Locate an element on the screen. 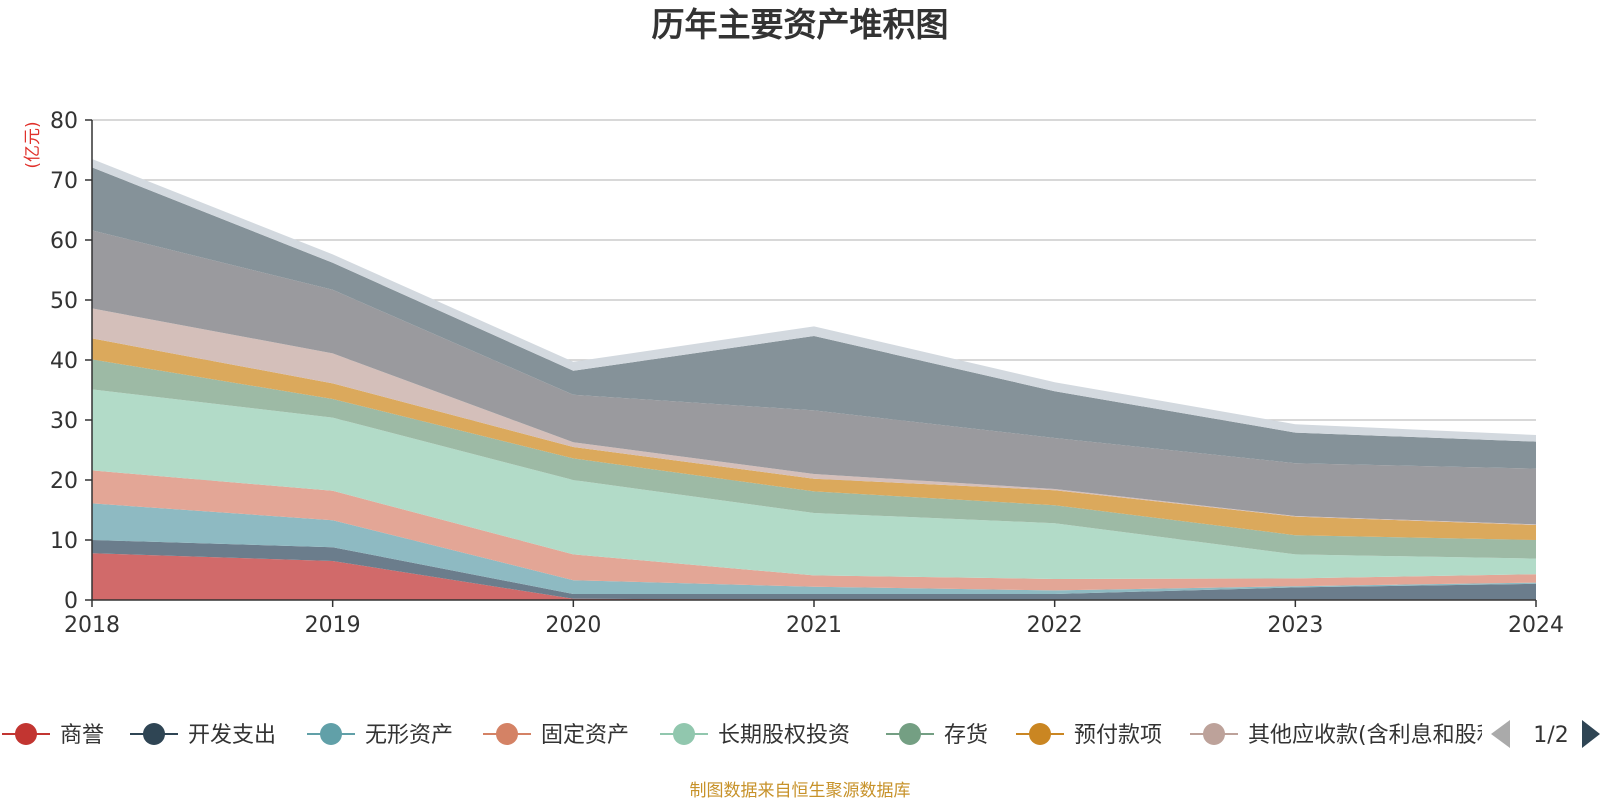  y-tick-label: 80 is located at coordinates (64, 121).